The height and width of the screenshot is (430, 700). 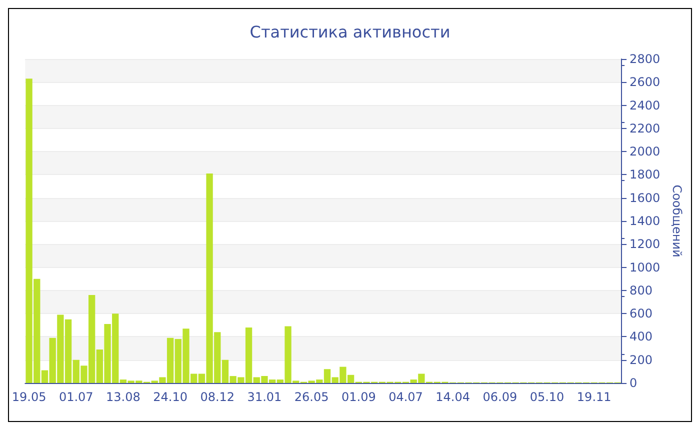 I want to click on y-tick-label: 1800, so click(x=645, y=175).